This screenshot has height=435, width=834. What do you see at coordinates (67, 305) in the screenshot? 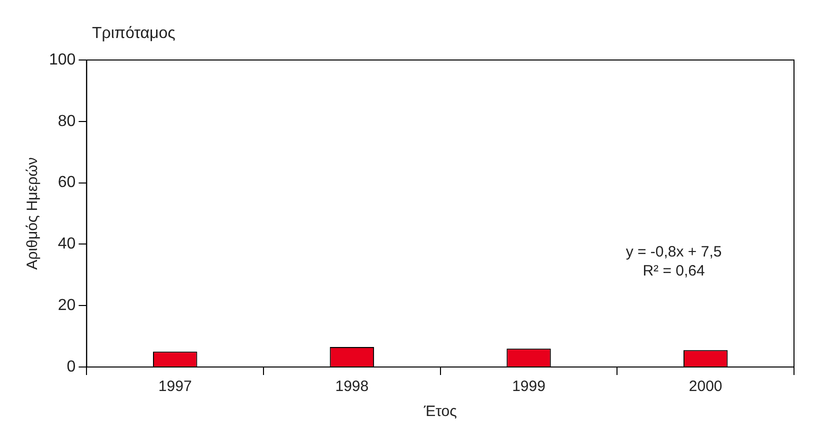
I see `y-tick-label: 20` at bounding box center [67, 305].